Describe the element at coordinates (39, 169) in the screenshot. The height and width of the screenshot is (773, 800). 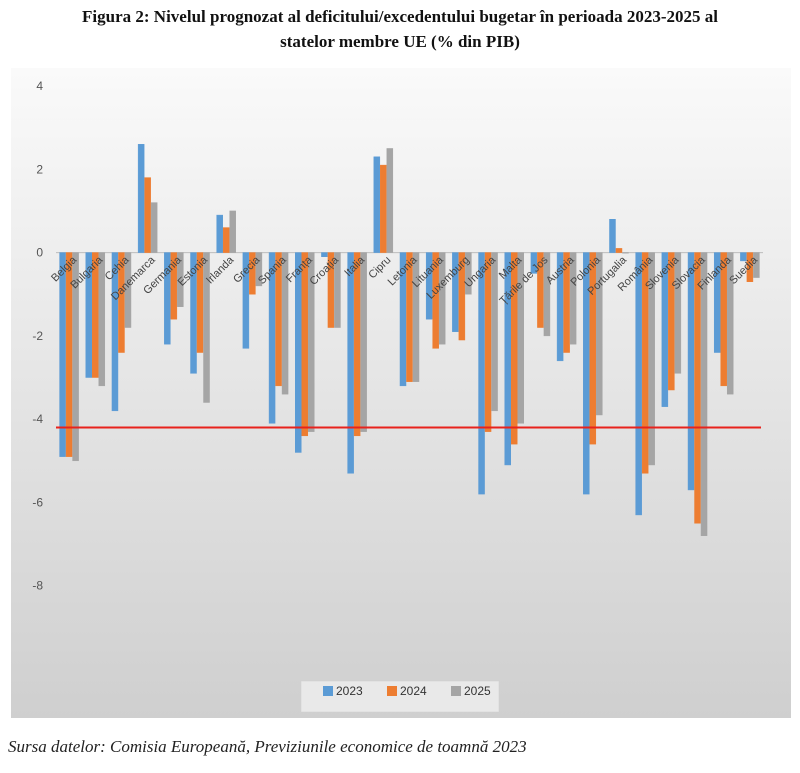
I see `y-tick-label: 2` at that location.